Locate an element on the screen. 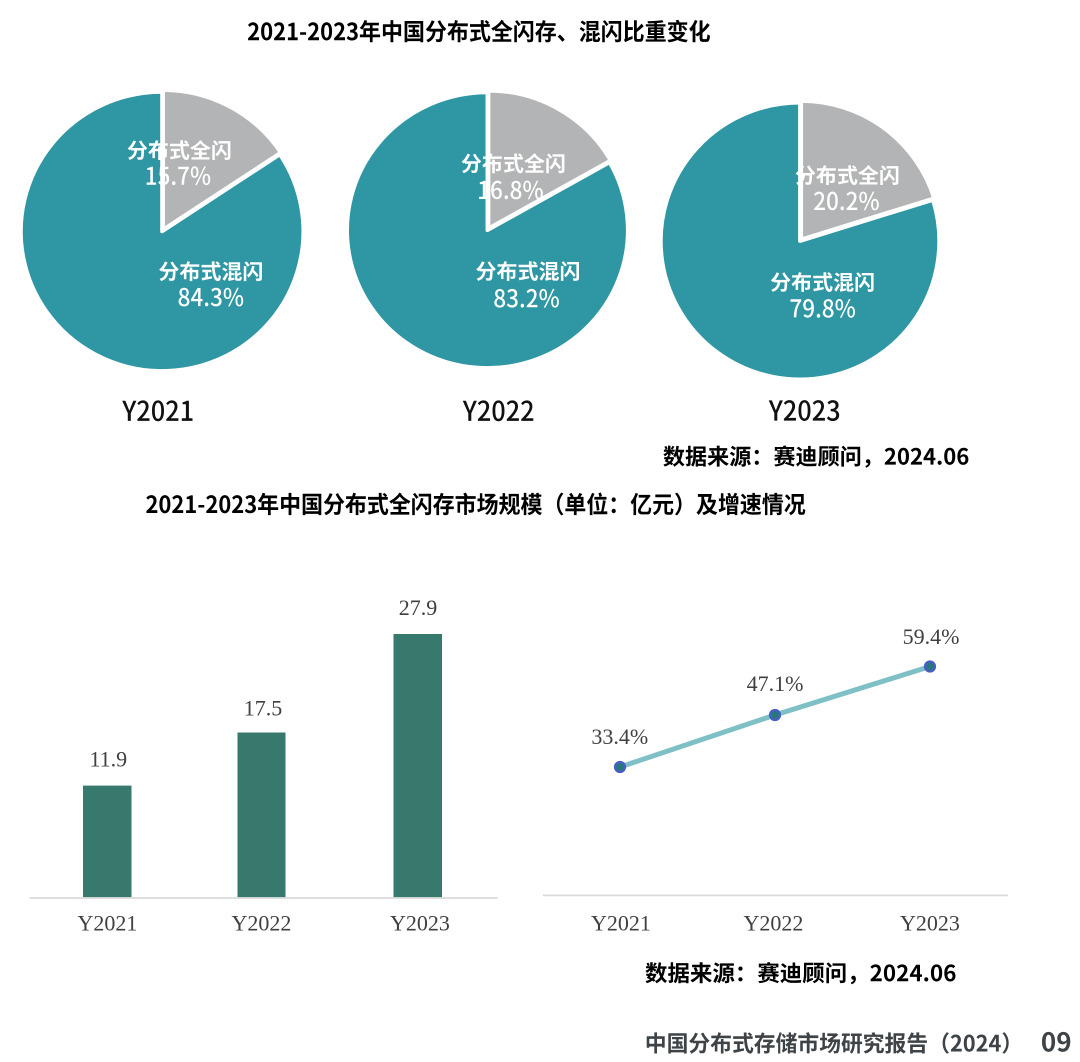 This screenshot has height=1062, width=1080. svg-text: 11.9 is located at coordinates (108, 759).